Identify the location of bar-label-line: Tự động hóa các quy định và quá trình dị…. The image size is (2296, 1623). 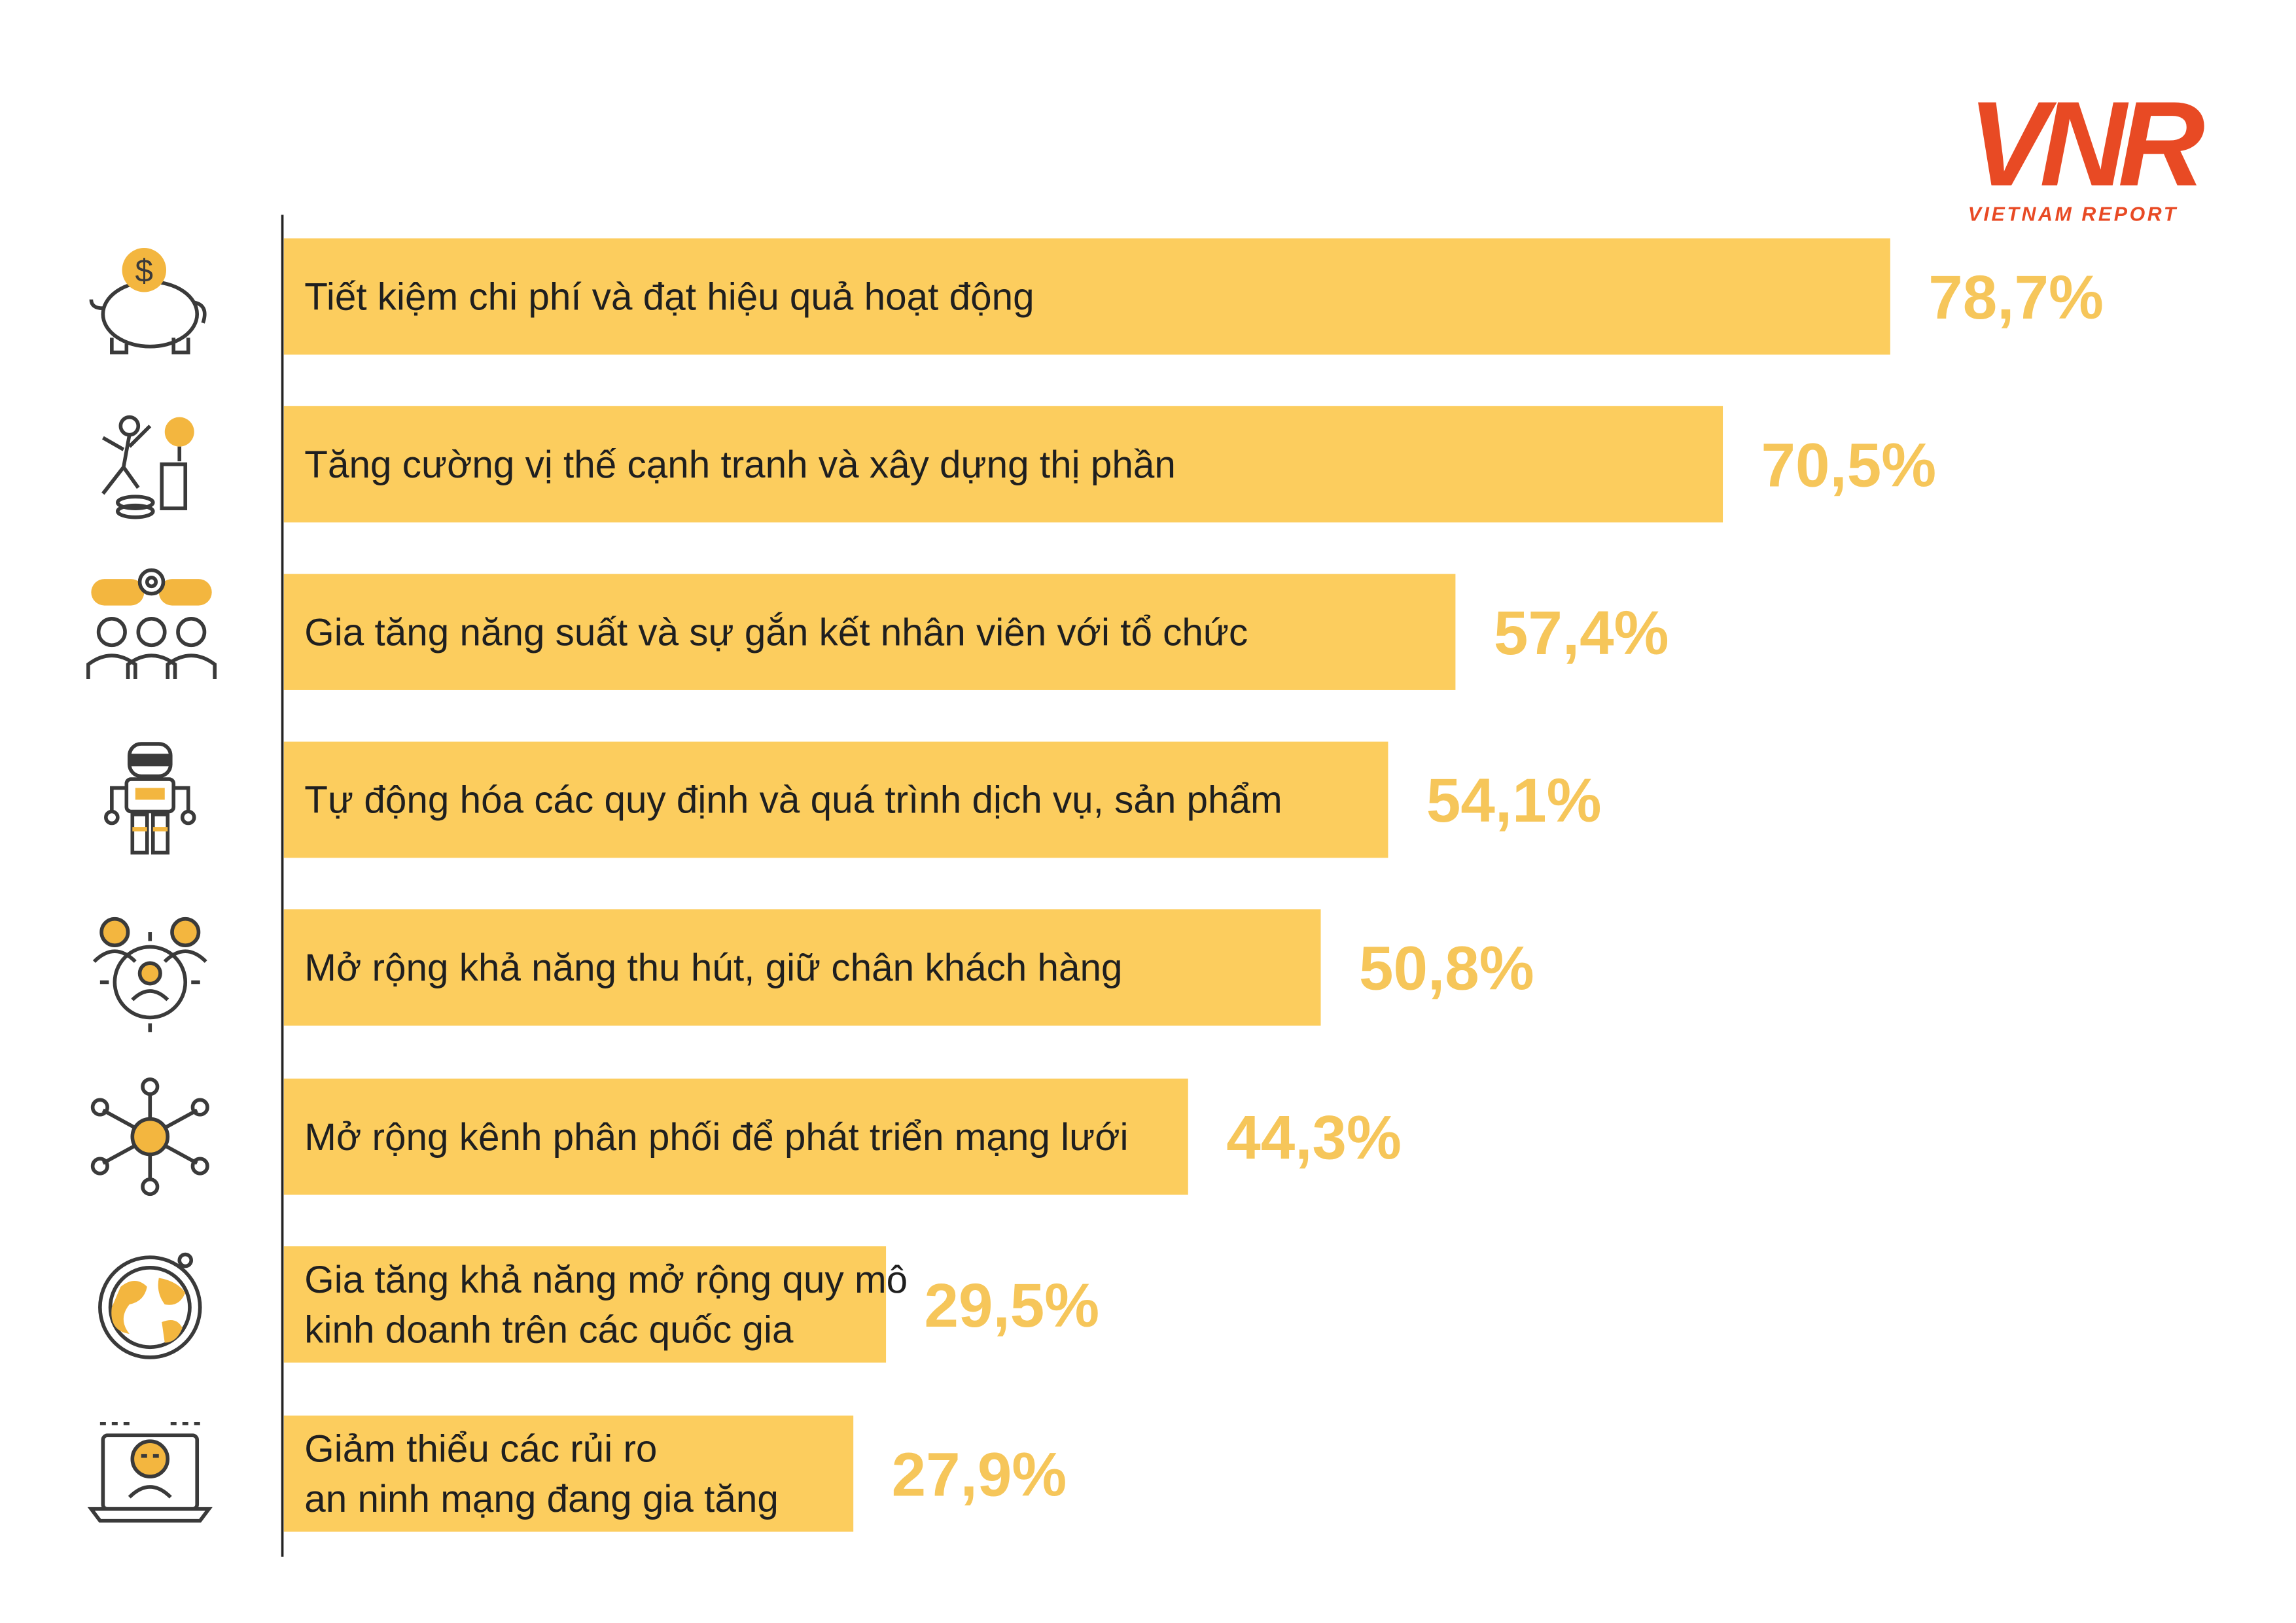
(793, 800).